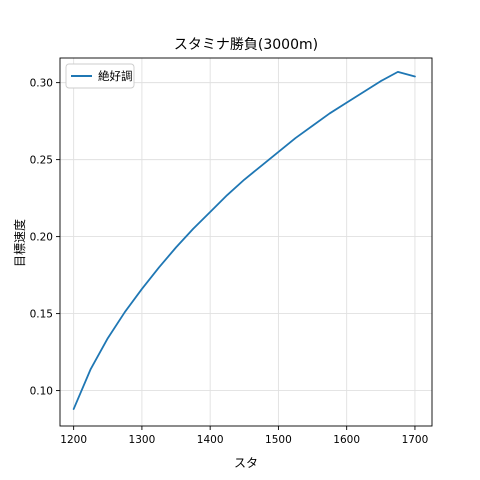 The width and height of the screenshot is (480, 480). What do you see at coordinates (346, 440) in the screenshot?
I see `x-tick-label: 1600` at bounding box center [346, 440].